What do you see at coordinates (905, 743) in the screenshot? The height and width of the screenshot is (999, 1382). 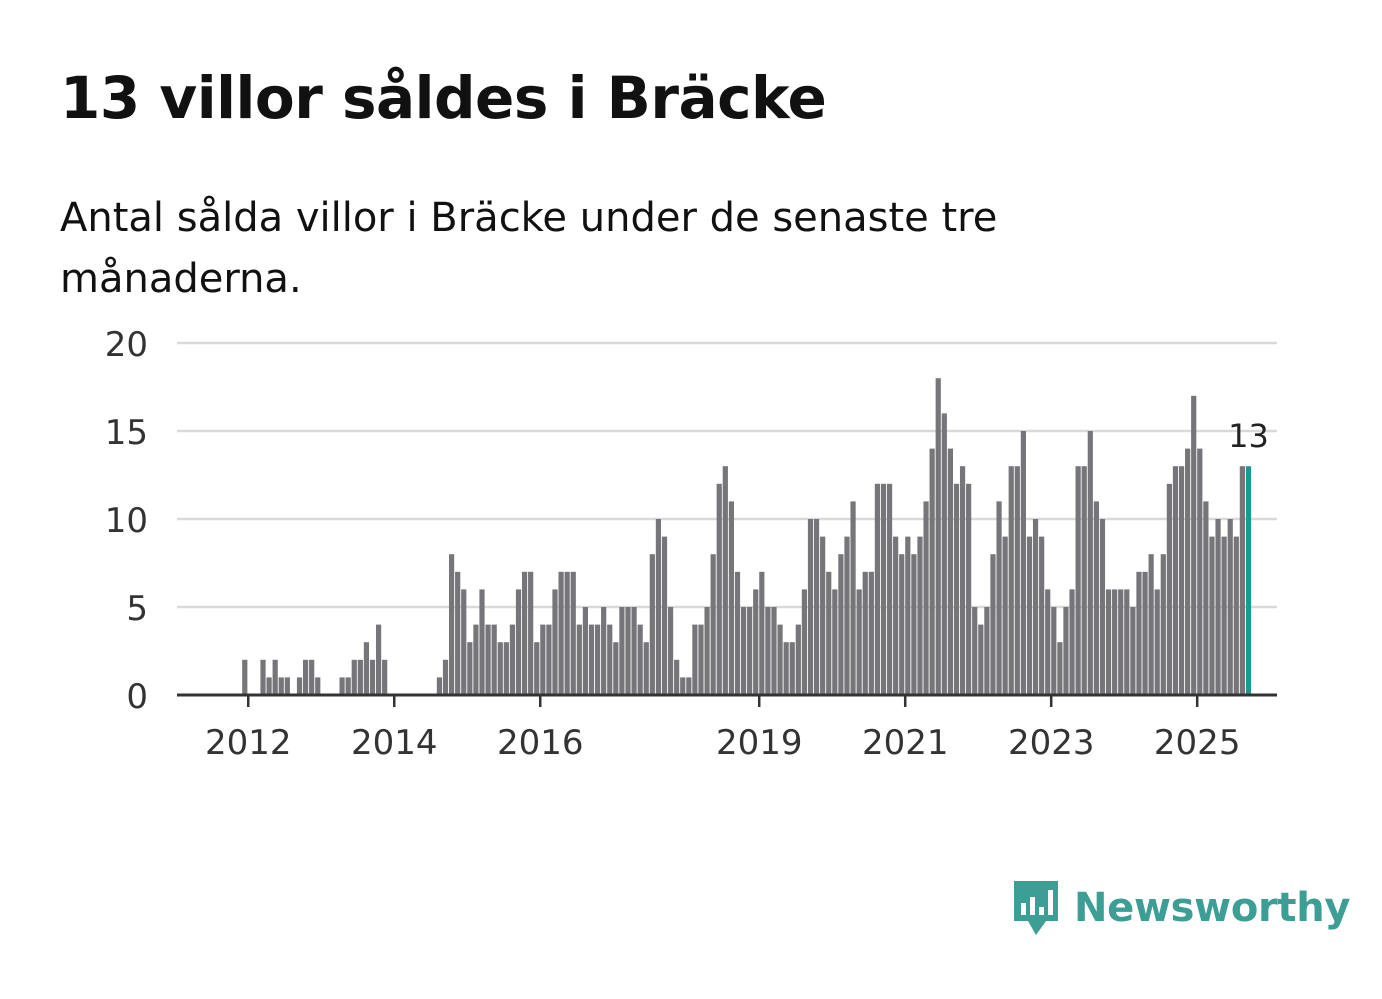 I see `x-tick-label: 2021` at bounding box center [905, 743].